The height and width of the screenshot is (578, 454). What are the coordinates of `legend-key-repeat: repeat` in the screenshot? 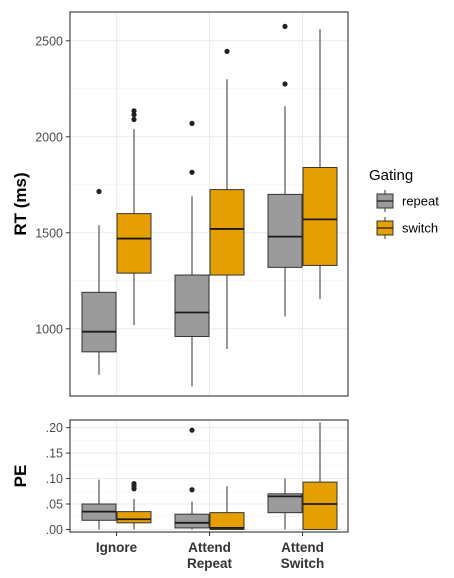 It's located at (407, 201).